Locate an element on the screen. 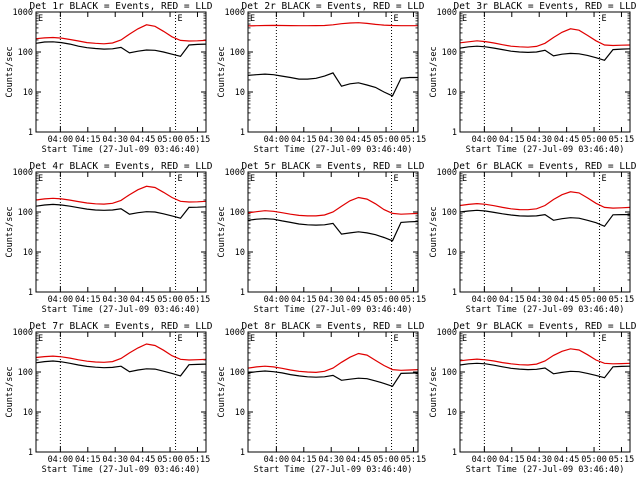  chart-title: Det 4r BLACK = Events, RED = LLD is located at coordinates (120, 166).